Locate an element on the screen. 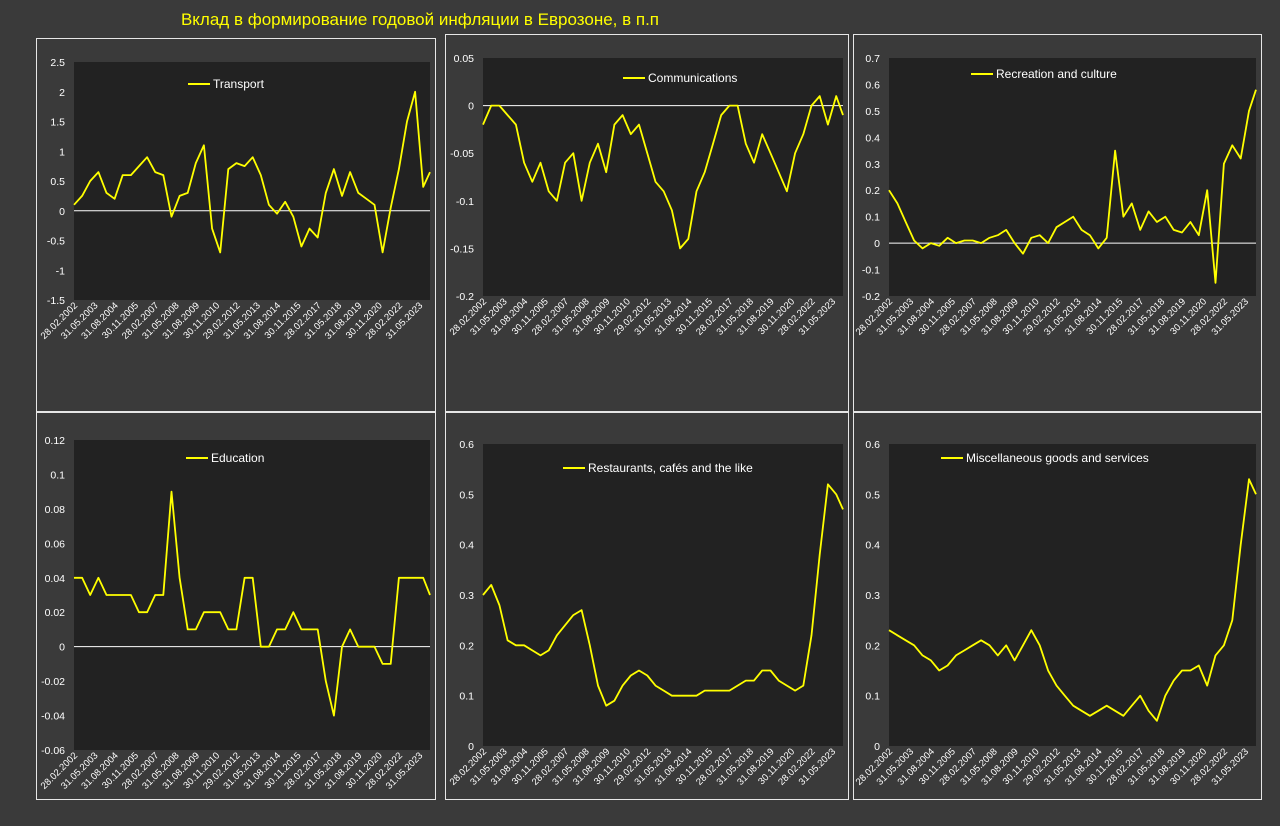  y-tick-label: 0.06 is located at coordinates (55, 544).